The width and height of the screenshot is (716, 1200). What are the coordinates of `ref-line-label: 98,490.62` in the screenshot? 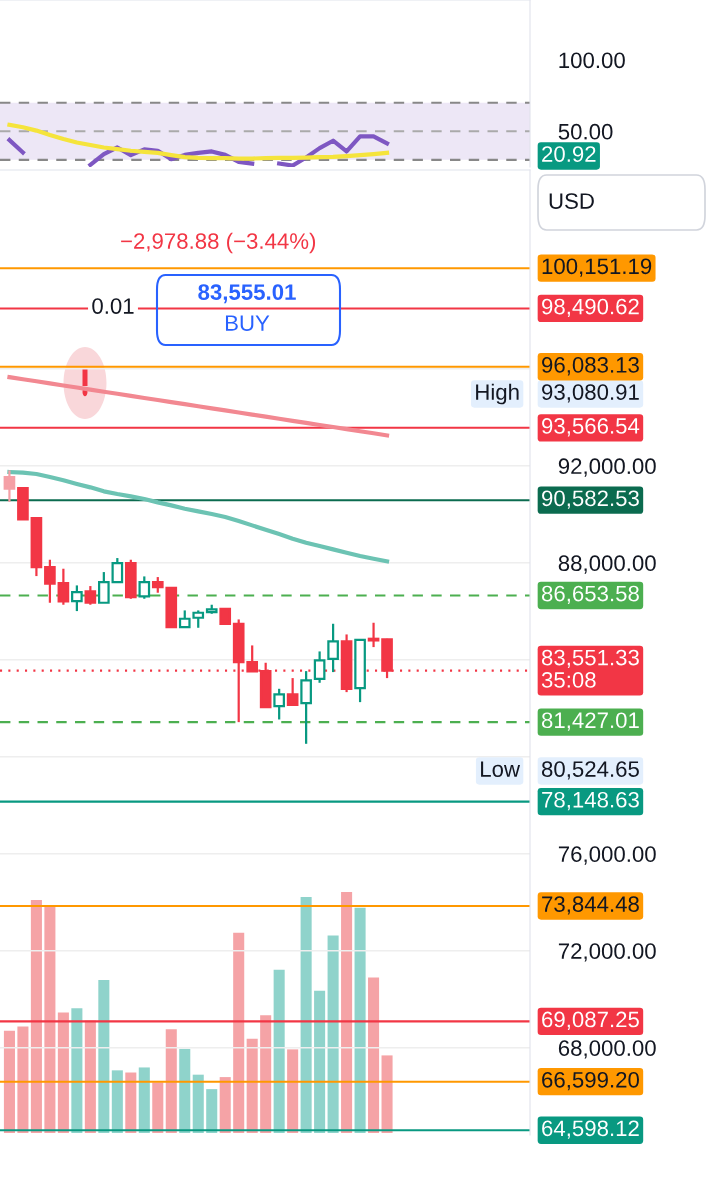 It's located at (590, 308).